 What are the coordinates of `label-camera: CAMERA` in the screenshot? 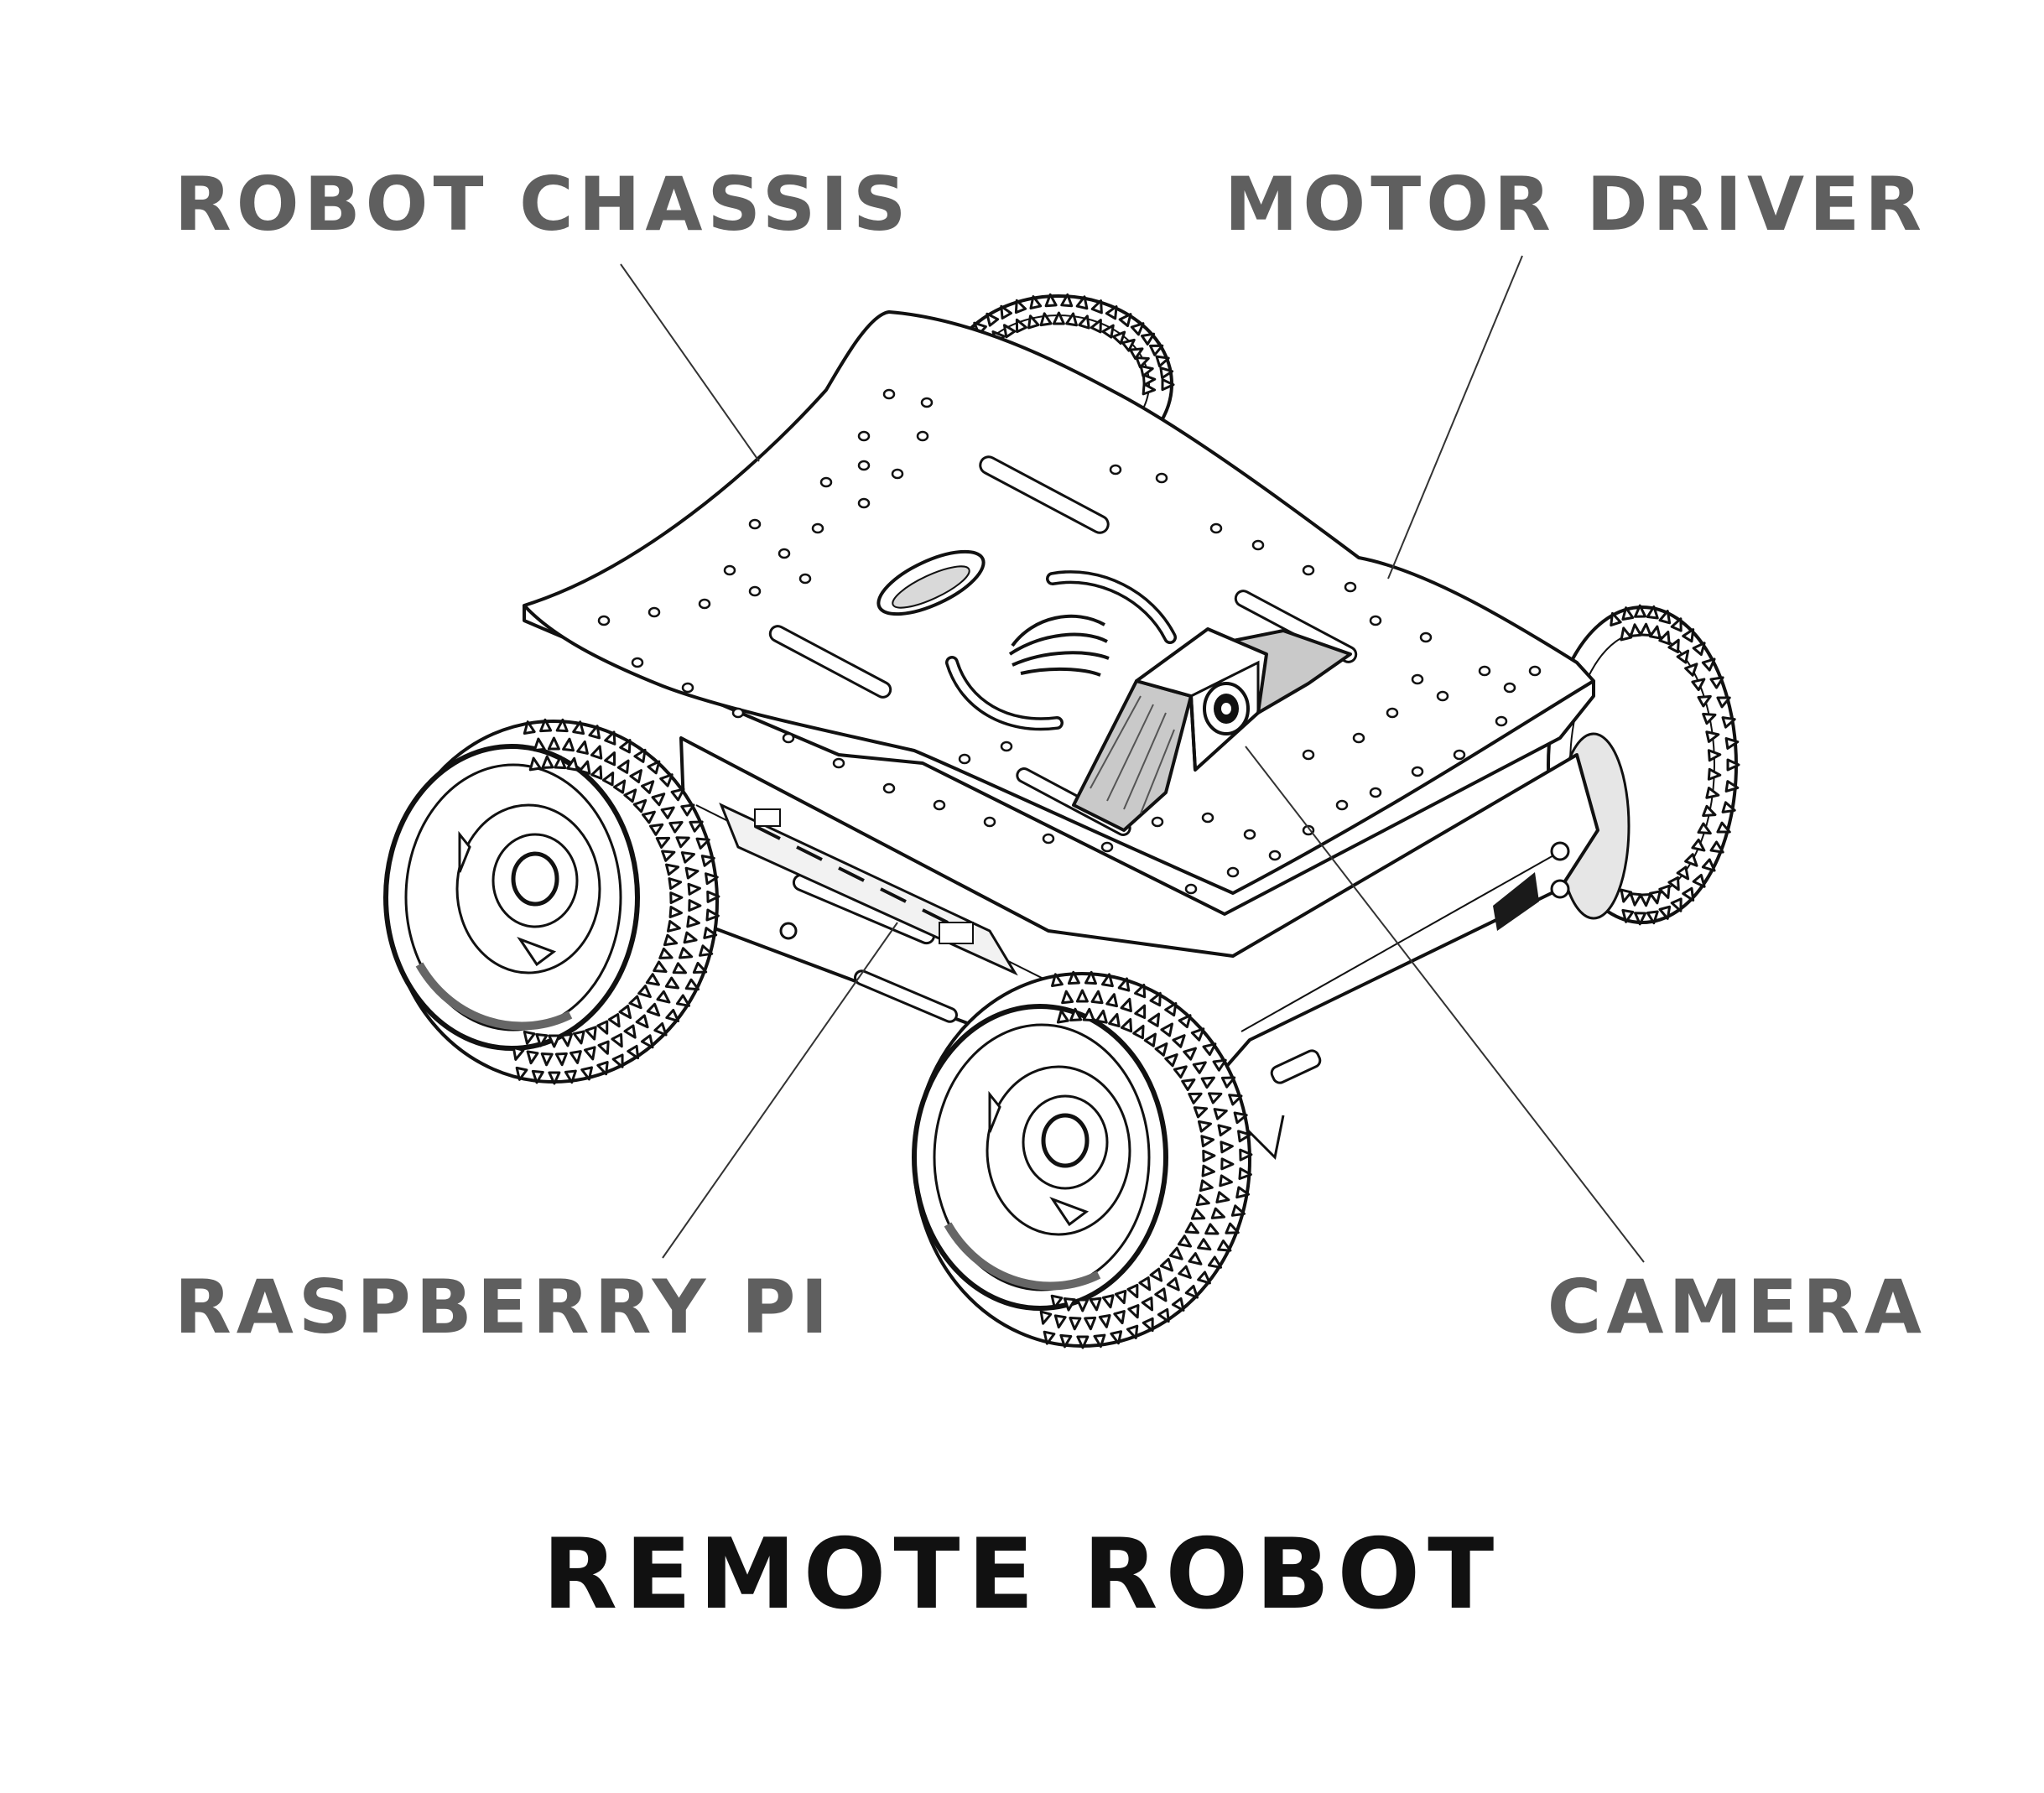 It's located at (1737, 1307).